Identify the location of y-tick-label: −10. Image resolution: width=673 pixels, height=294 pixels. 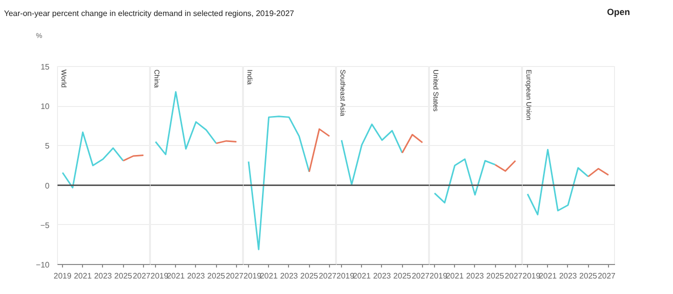
(43, 265).